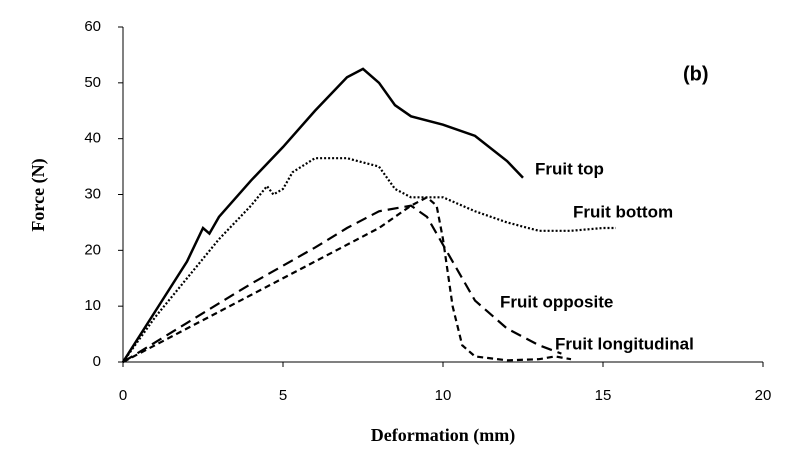  What do you see at coordinates (283, 395) in the screenshot?
I see `x-tick-label: 5` at bounding box center [283, 395].